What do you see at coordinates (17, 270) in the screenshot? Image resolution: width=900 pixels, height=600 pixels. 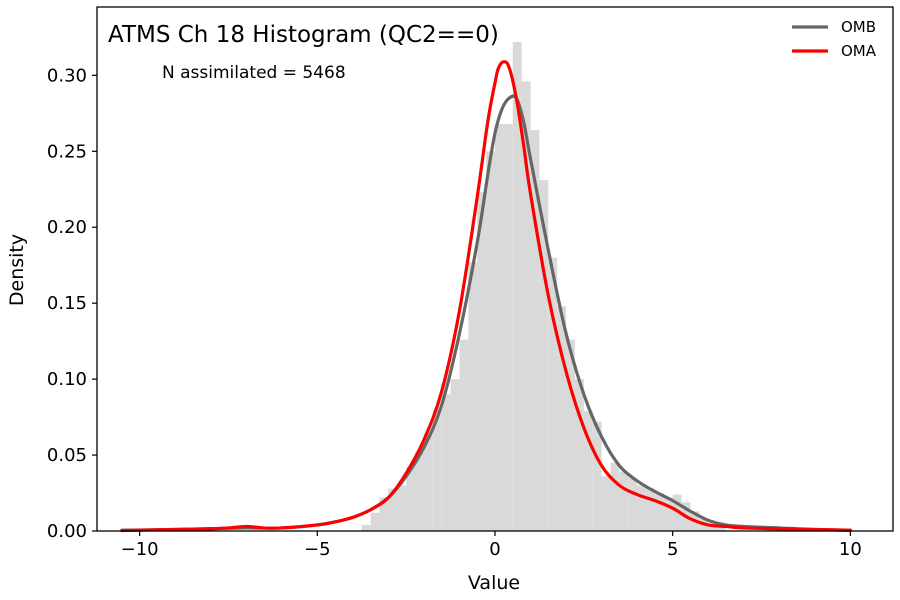 I see `y-axis-label: Density` at bounding box center [17, 270].